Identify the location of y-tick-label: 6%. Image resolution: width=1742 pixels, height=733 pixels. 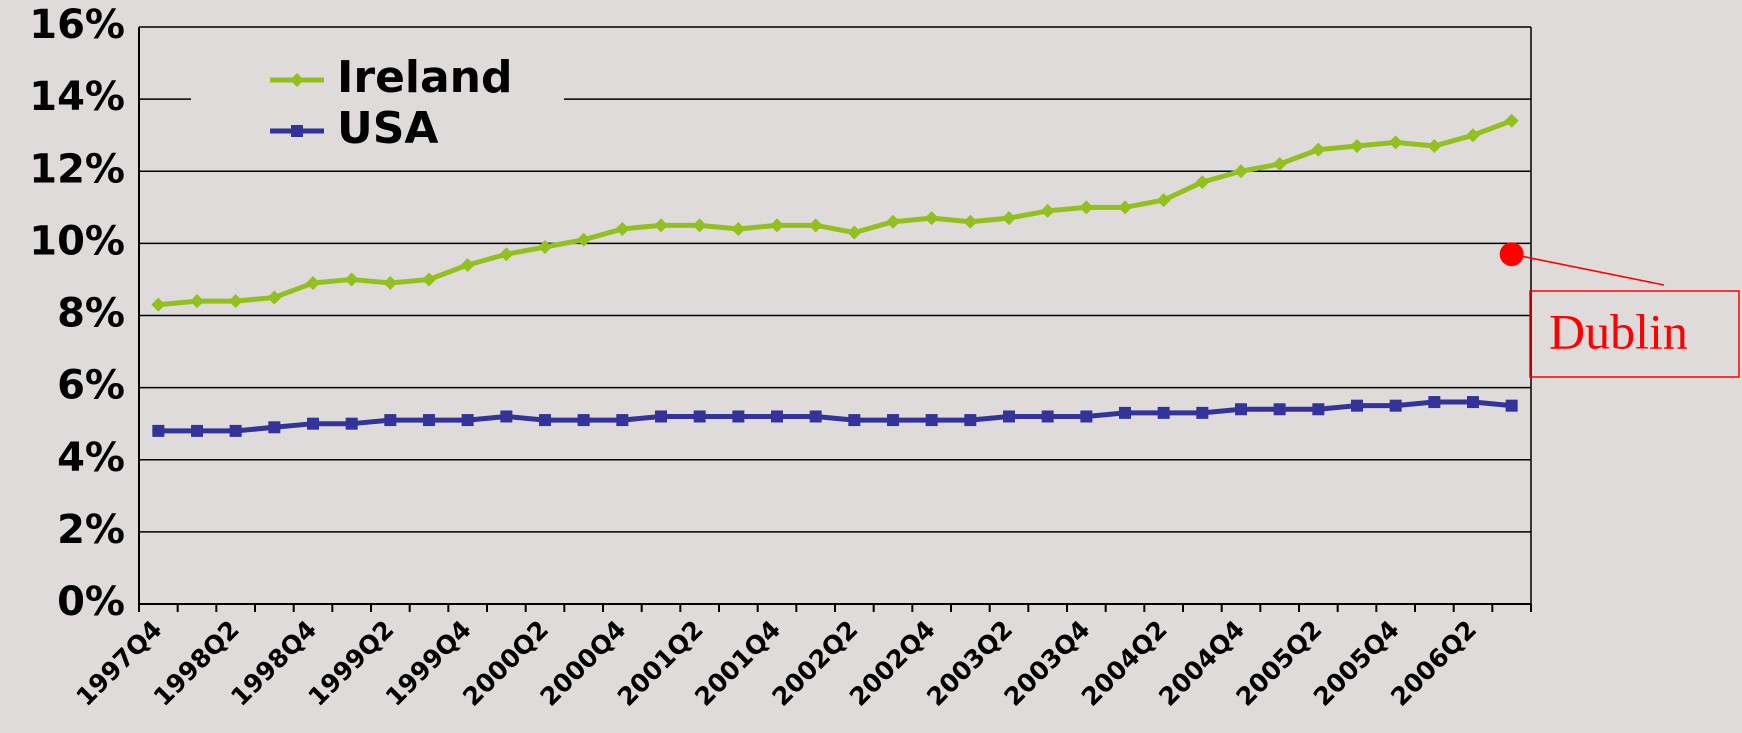
(91, 386).